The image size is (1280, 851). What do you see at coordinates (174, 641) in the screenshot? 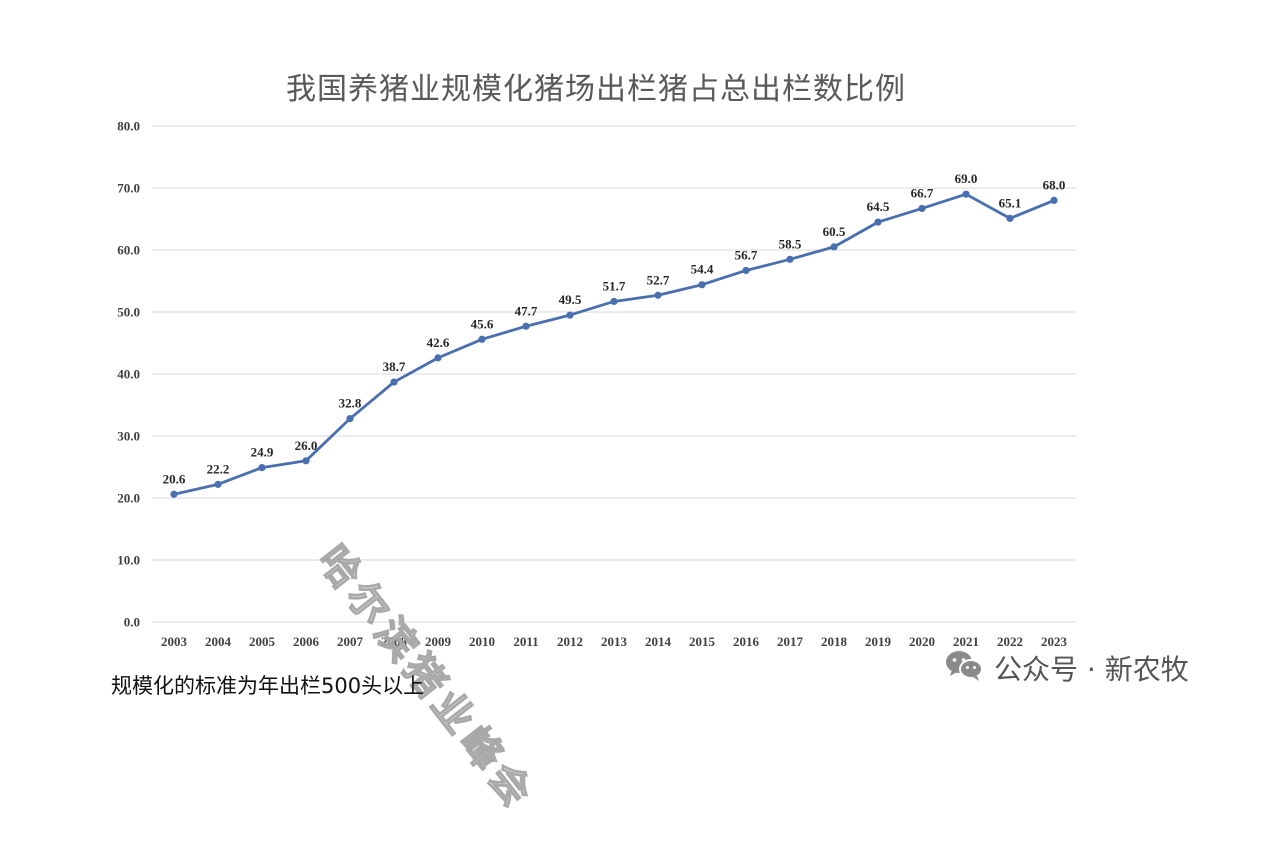
I see `x-tick-label: 2003` at bounding box center [174, 641].